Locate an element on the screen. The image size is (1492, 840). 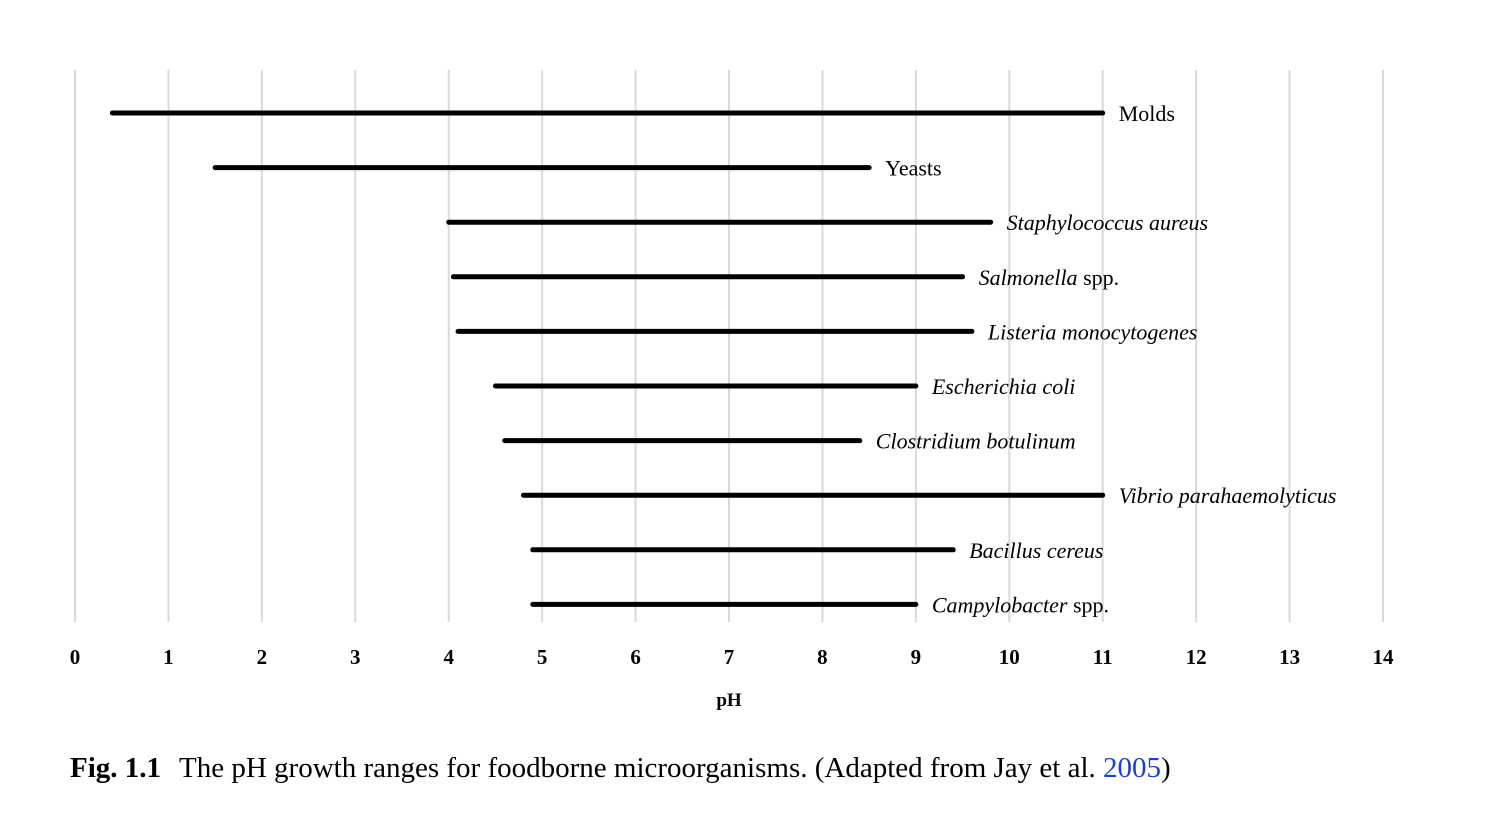
series-label: Yeasts is located at coordinates (913, 168).